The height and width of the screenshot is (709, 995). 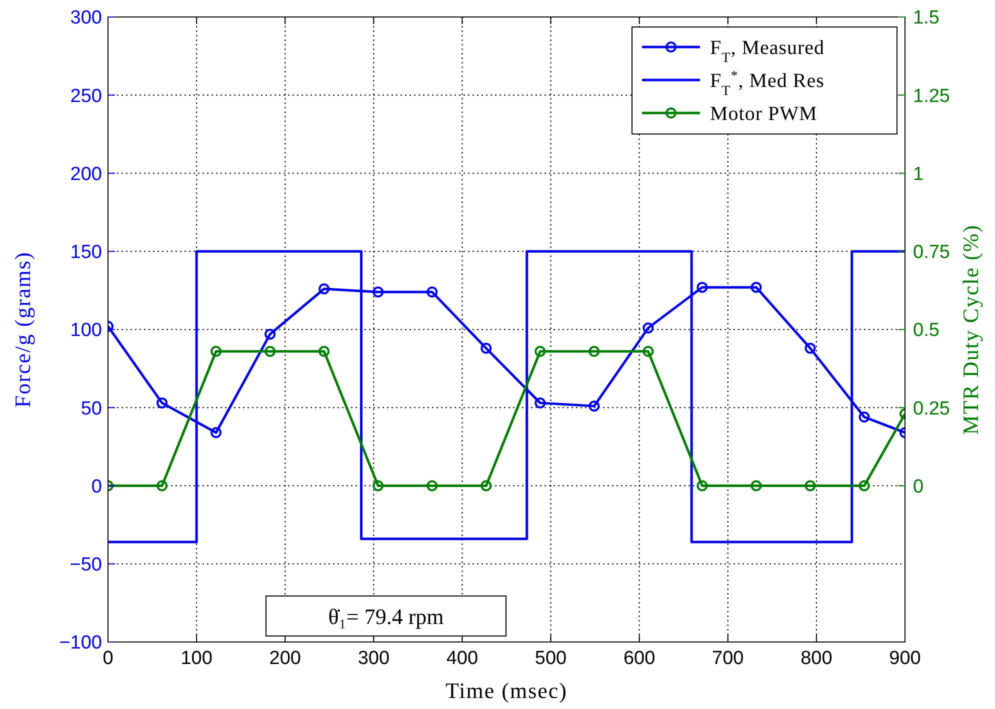 I want to click on y-tick-label: −50, so click(x=86, y=565).